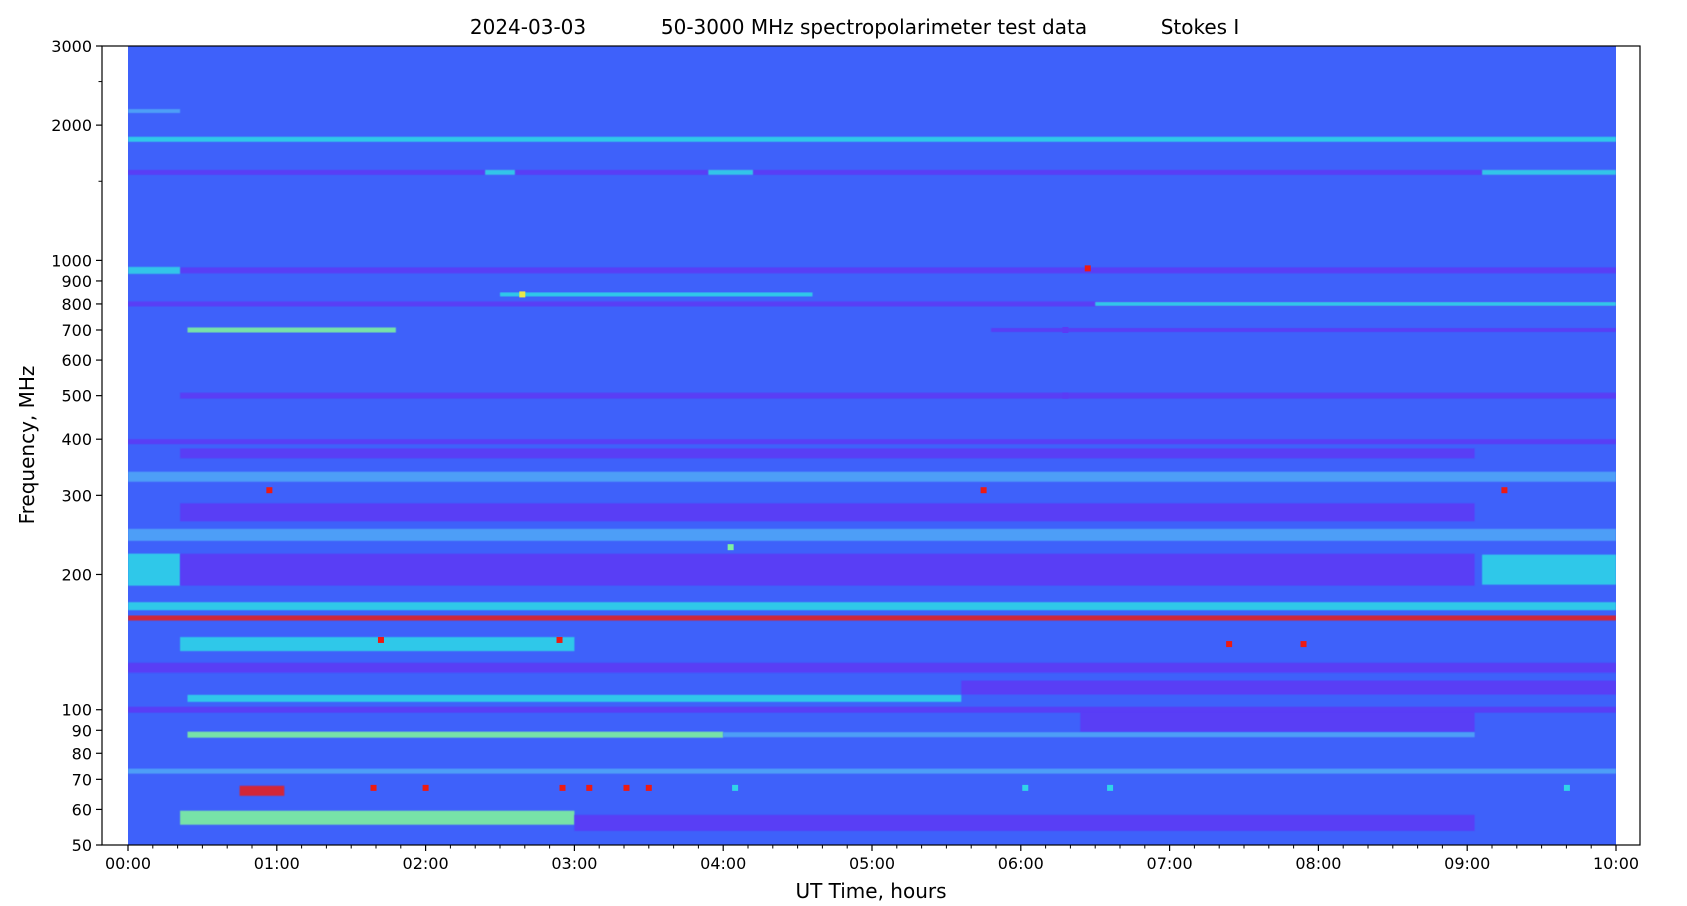  Describe the element at coordinates (82, 730) in the screenshot. I see `y-tick-label: 90` at that location.